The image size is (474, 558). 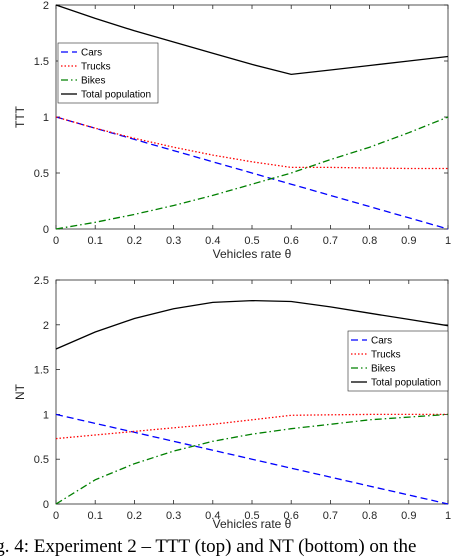 I want to click on y-tick-label: 2.5, so click(x=41, y=281).